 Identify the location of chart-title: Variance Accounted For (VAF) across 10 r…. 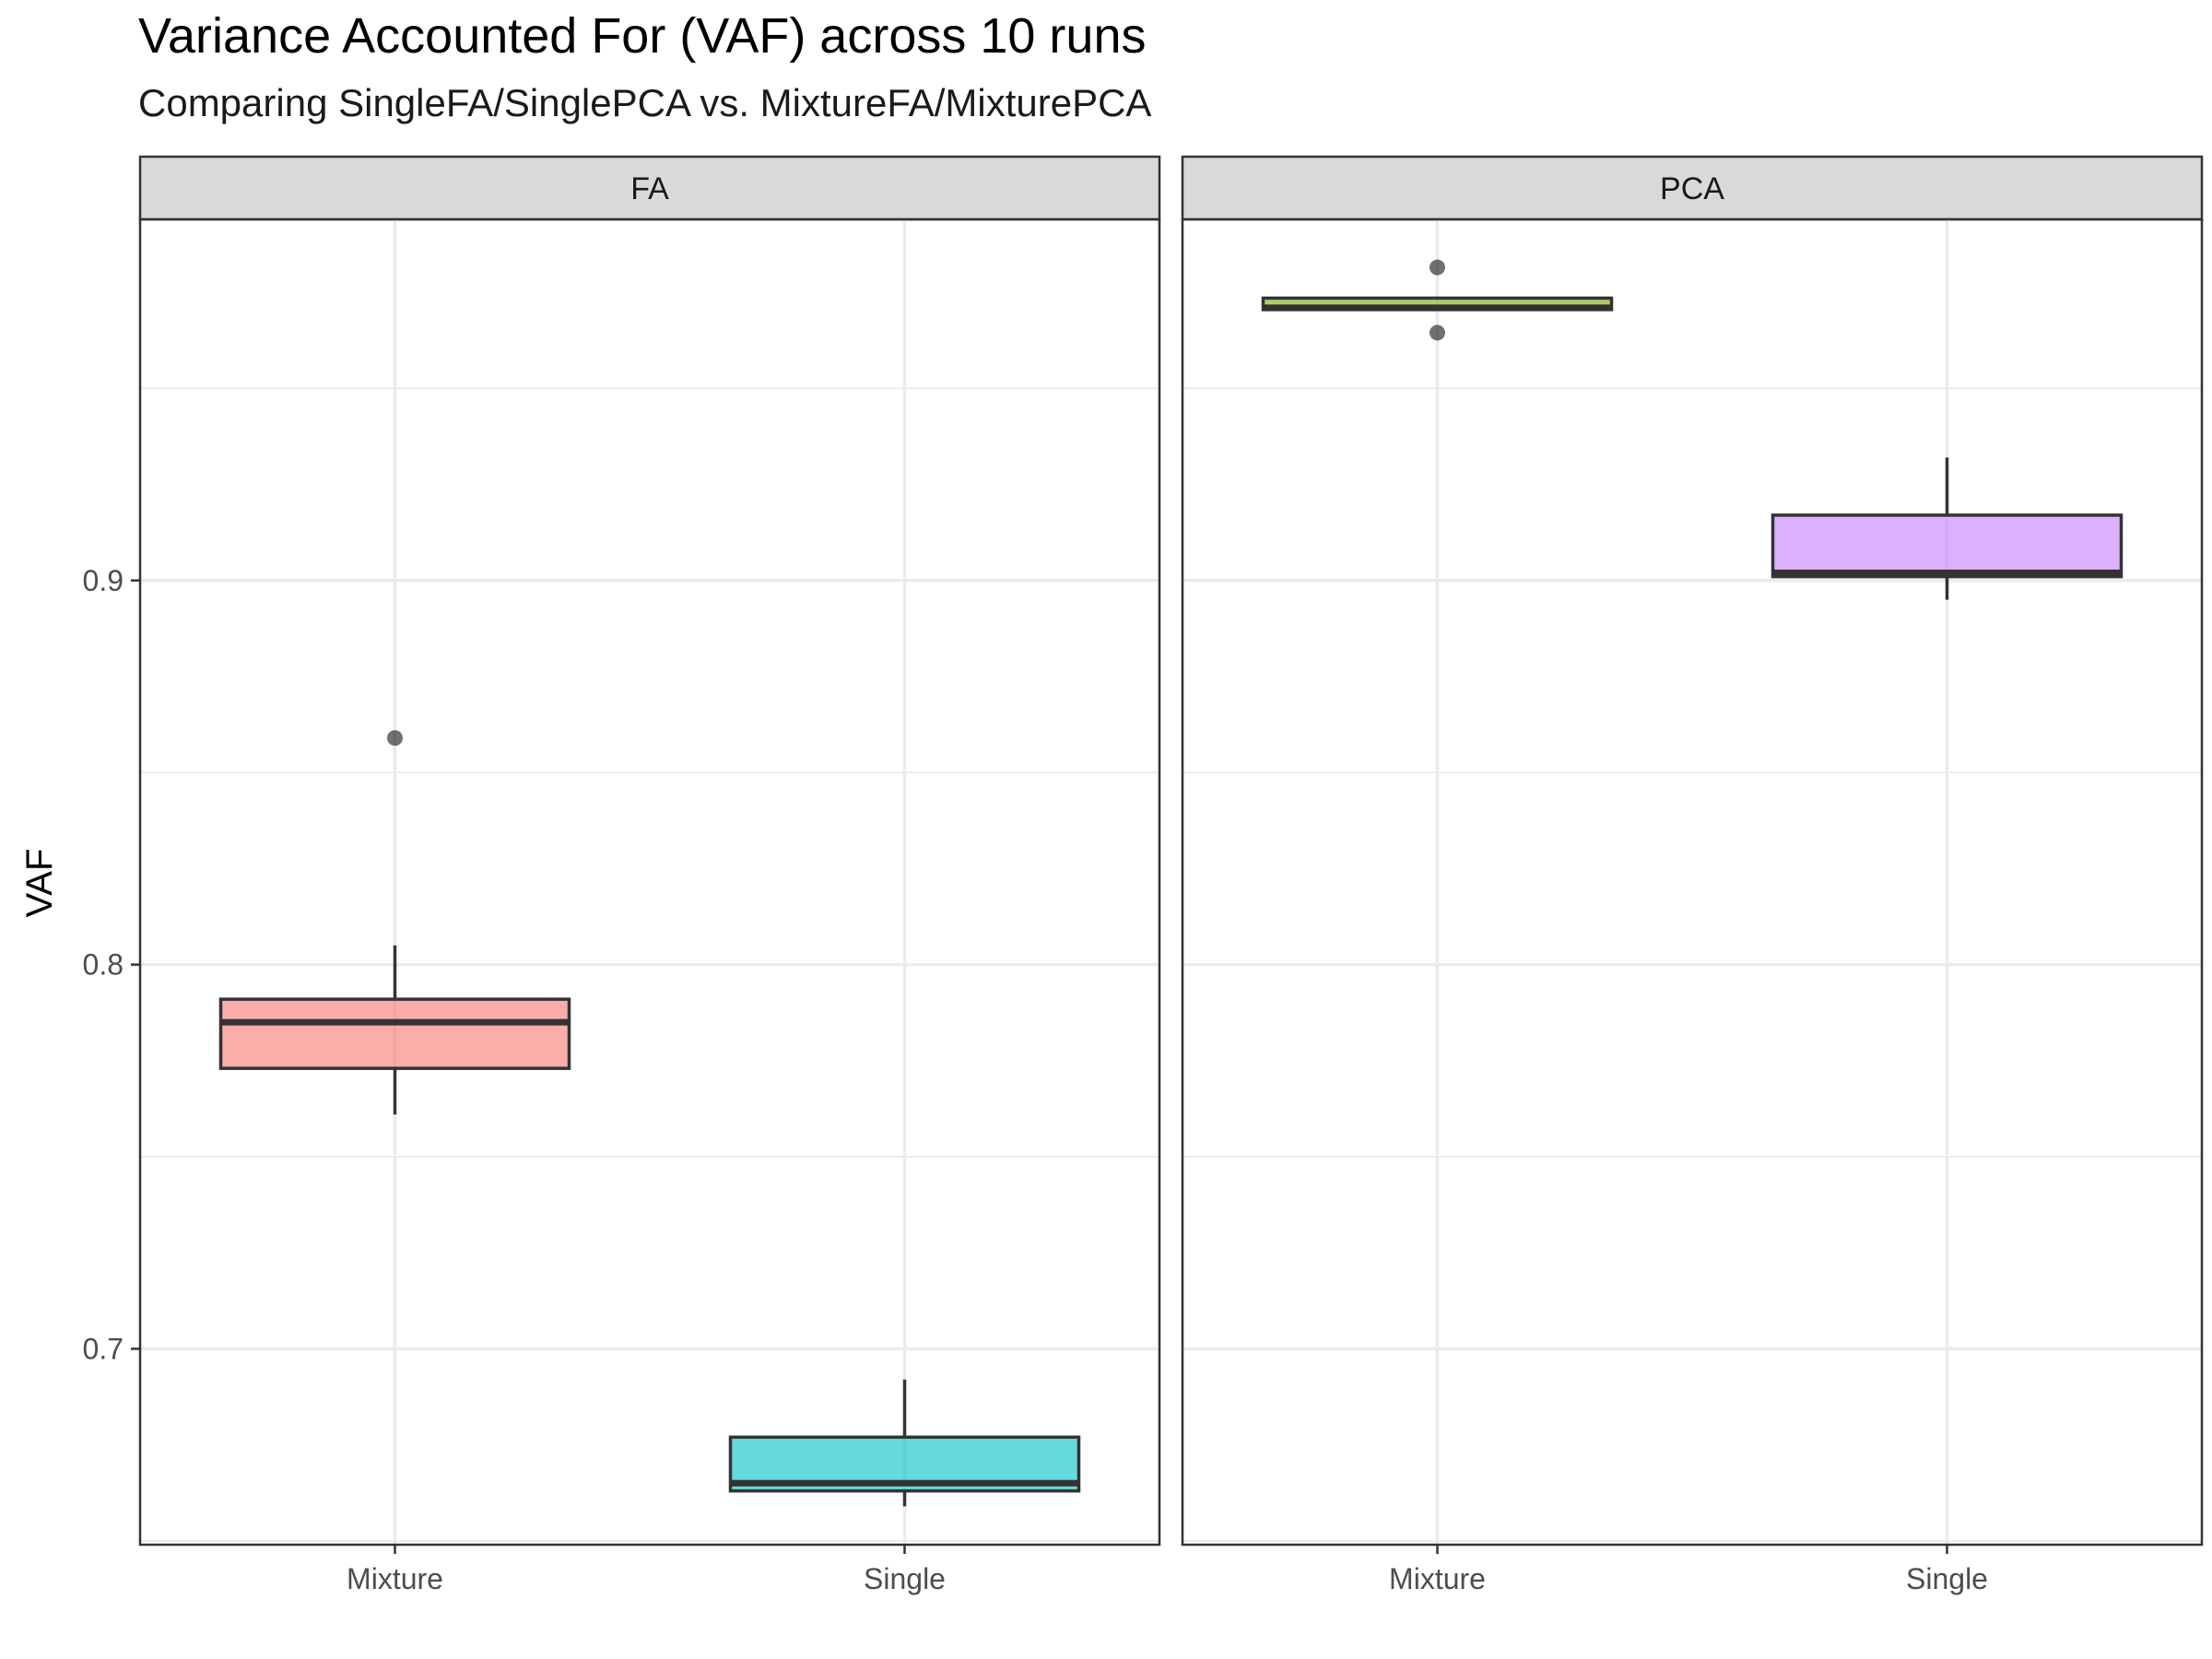
(642, 36).